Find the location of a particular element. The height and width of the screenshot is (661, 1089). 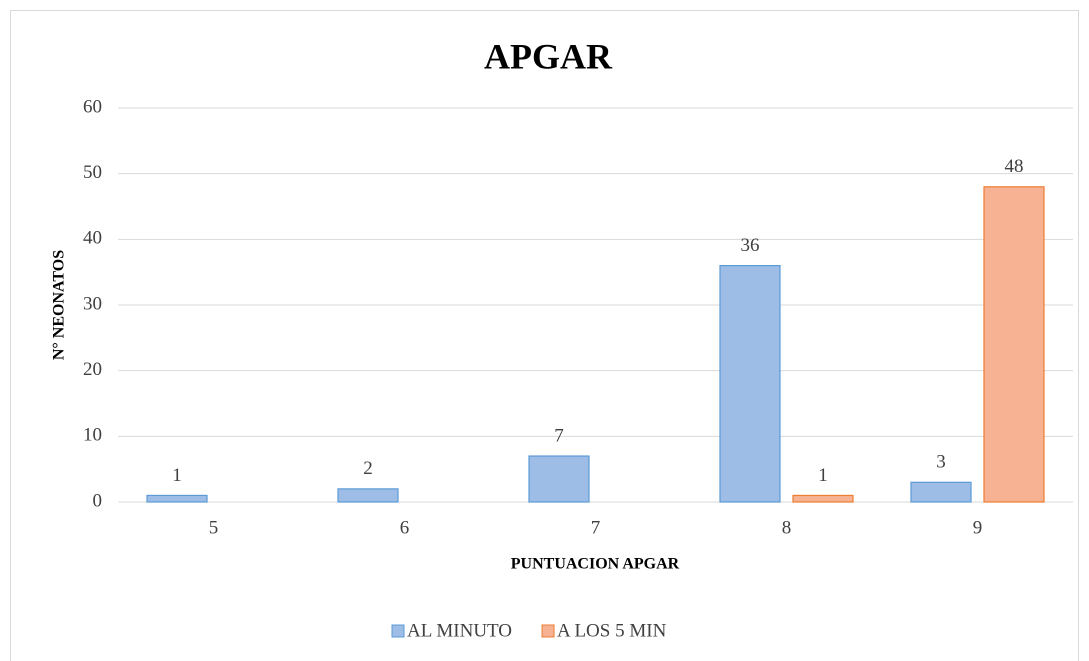

y-axis-label: N° NEONATOS is located at coordinates (59, 305).